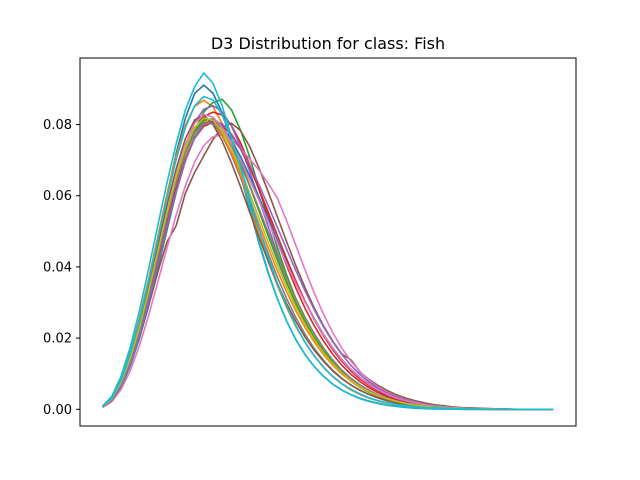  I want to click on y-tick-label: 0.04, so click(57, 267).